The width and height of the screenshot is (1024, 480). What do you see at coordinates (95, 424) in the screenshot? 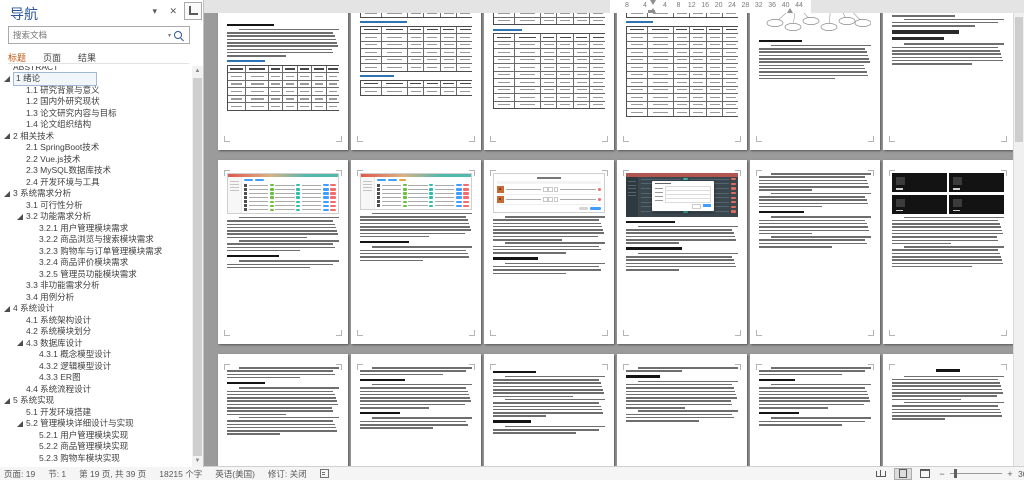
I see `outline-item: 5.2 管理模块详细设计与实现` at bounding box center [95, 424].